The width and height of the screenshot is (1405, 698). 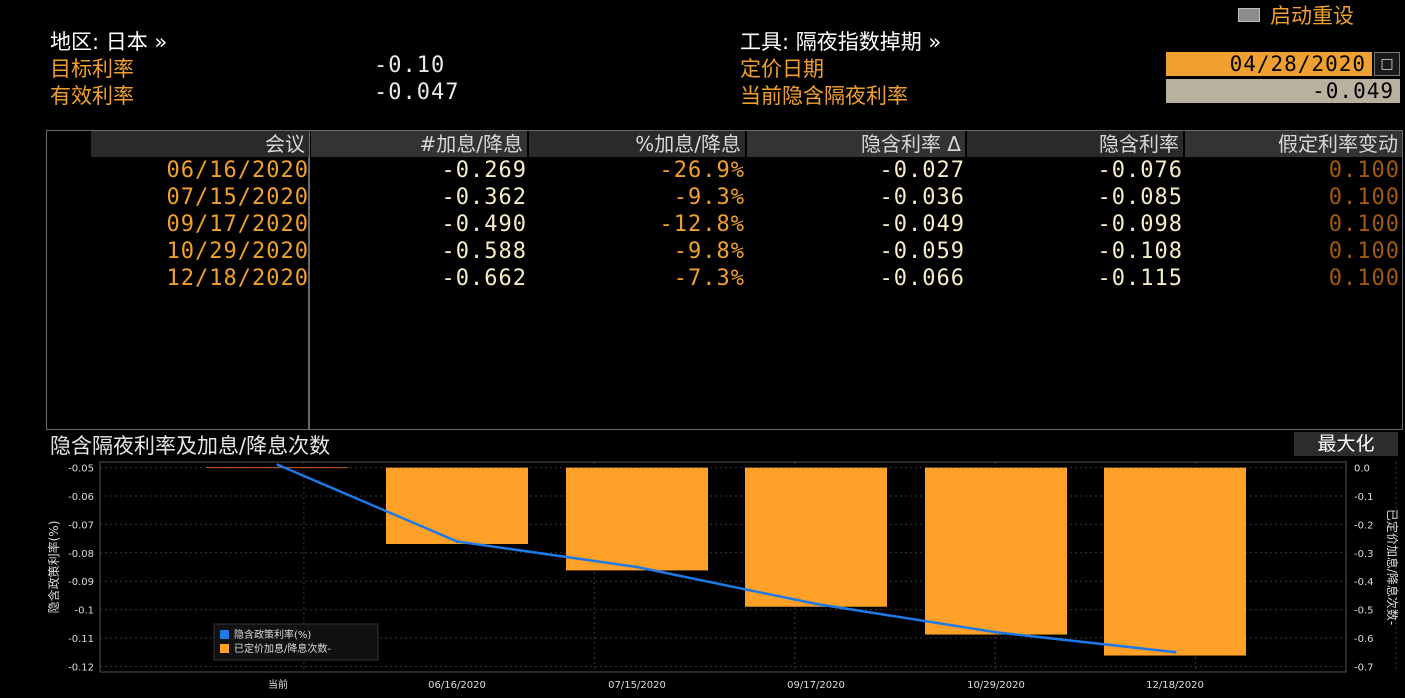 I want to click on table-row: 09/17/2020 -0.490 -12.8% -0.049 -0.098 0.100, so click(x=724, y=224).